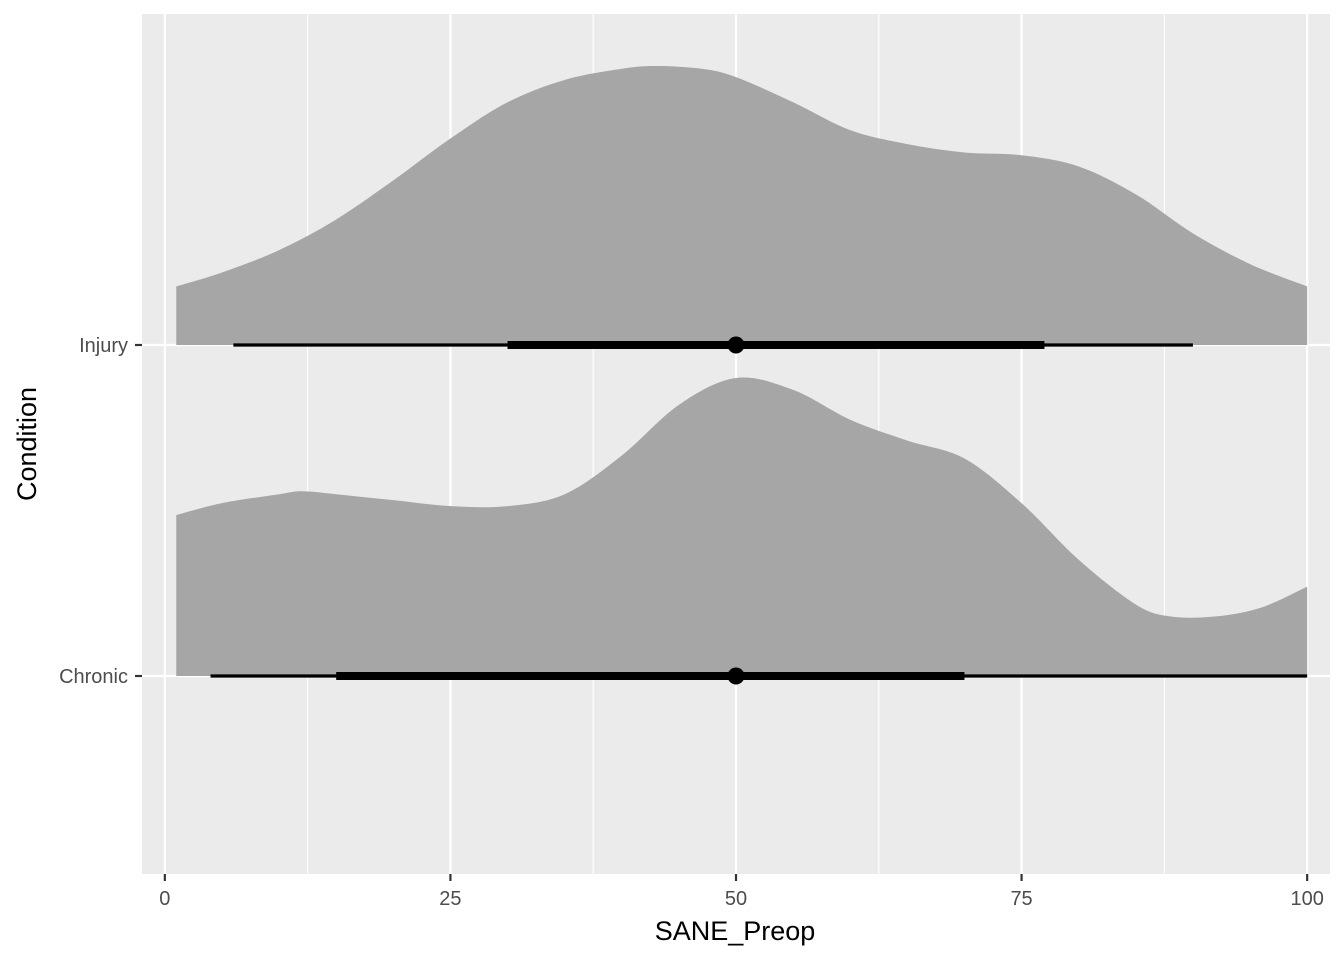  Describe the element at coordinates (736, 676) in the screenshot. I see `point-chronic` at that location.